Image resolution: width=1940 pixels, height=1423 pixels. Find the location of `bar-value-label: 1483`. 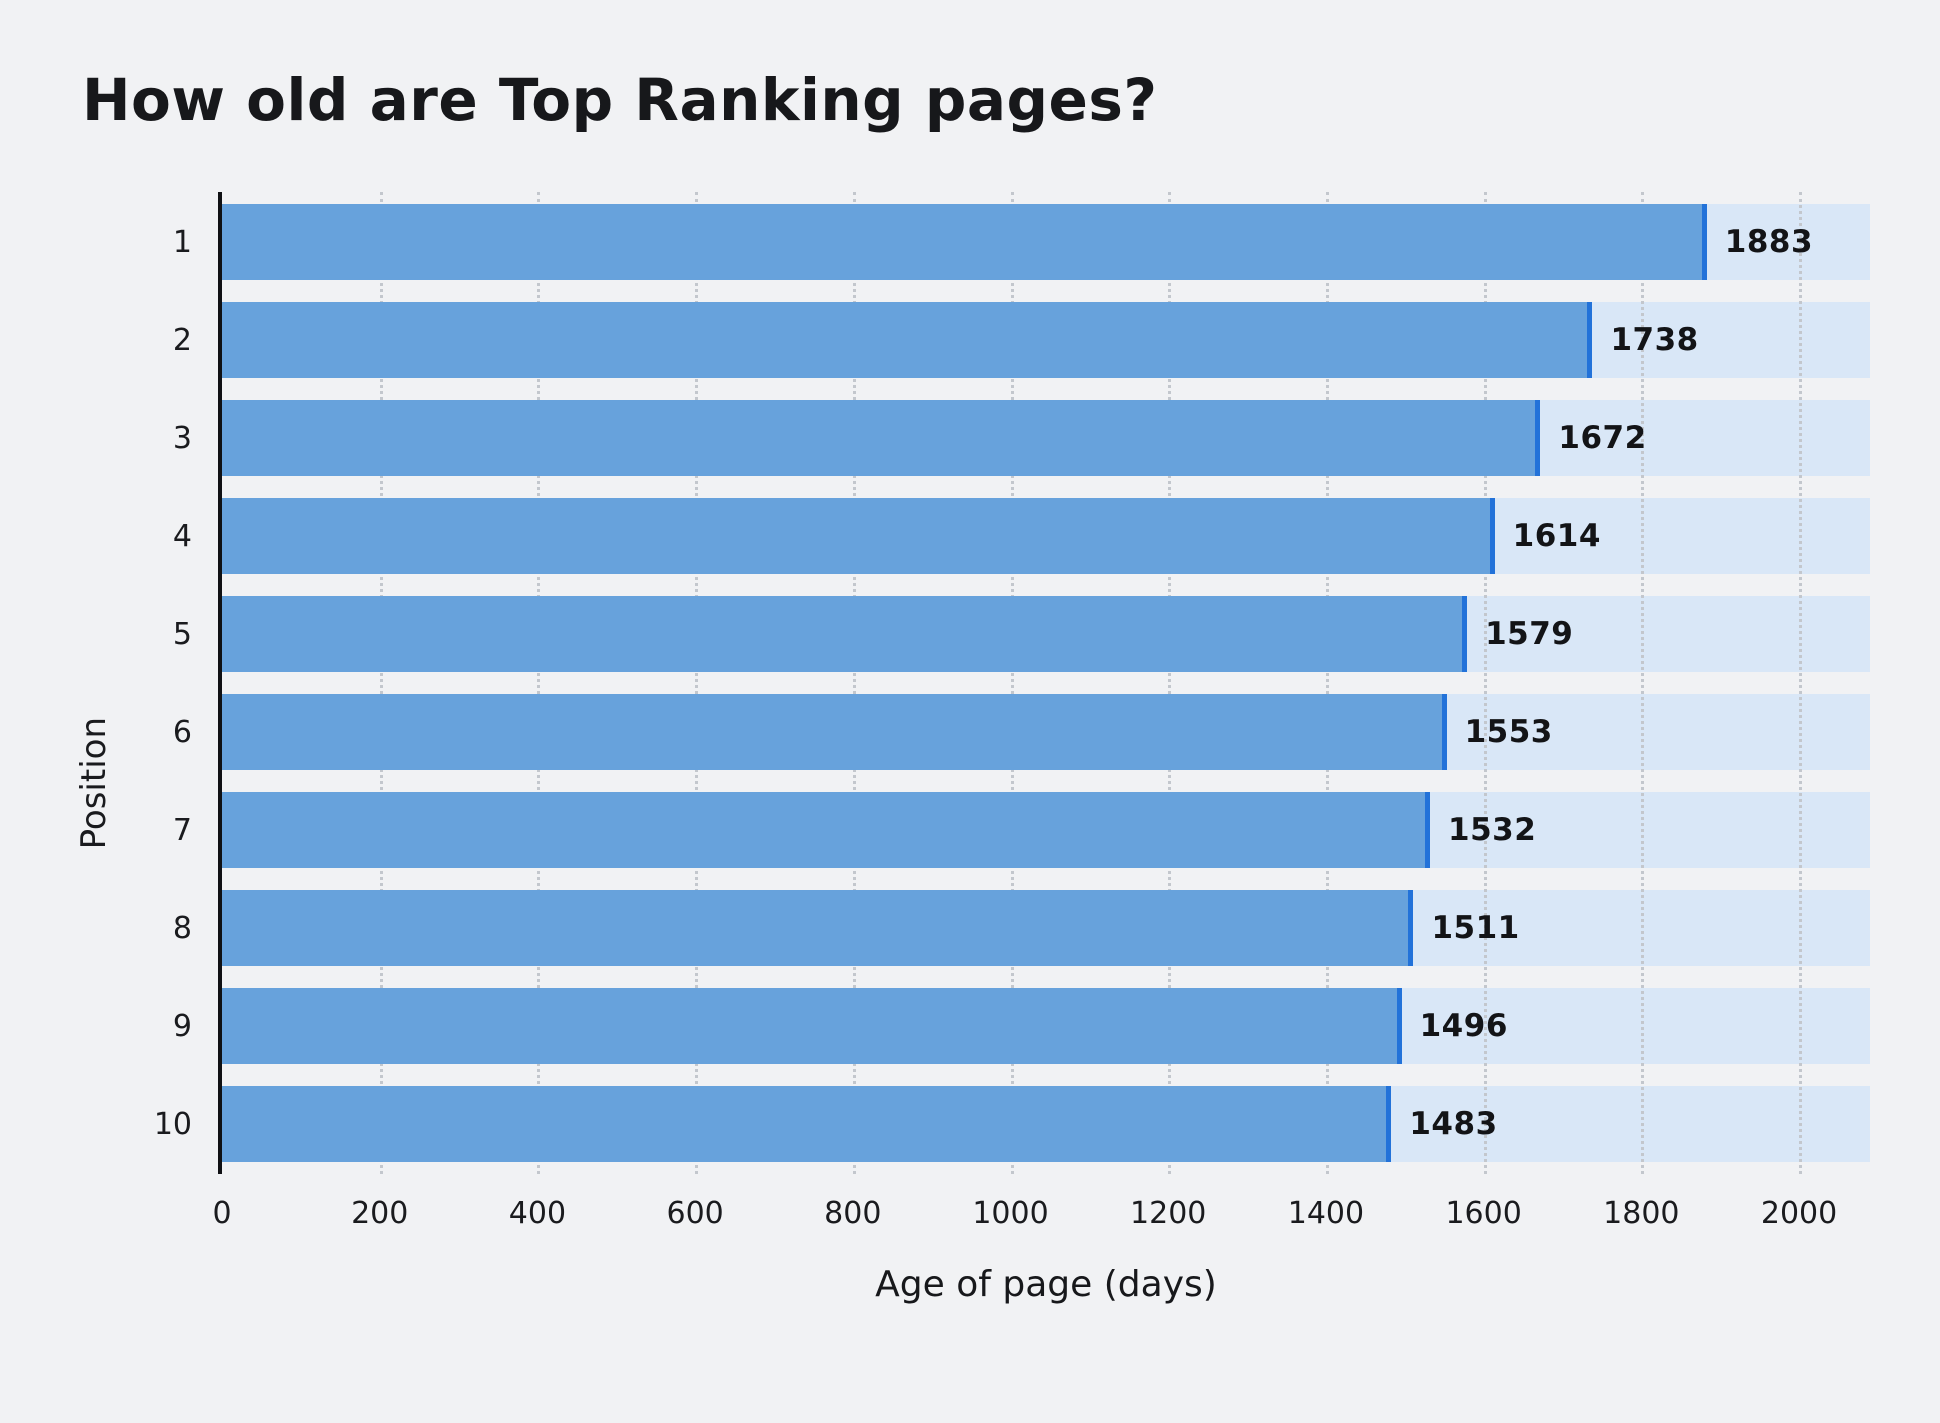

bar-value-label: 1483 is located at coordinates (1453, 1124).